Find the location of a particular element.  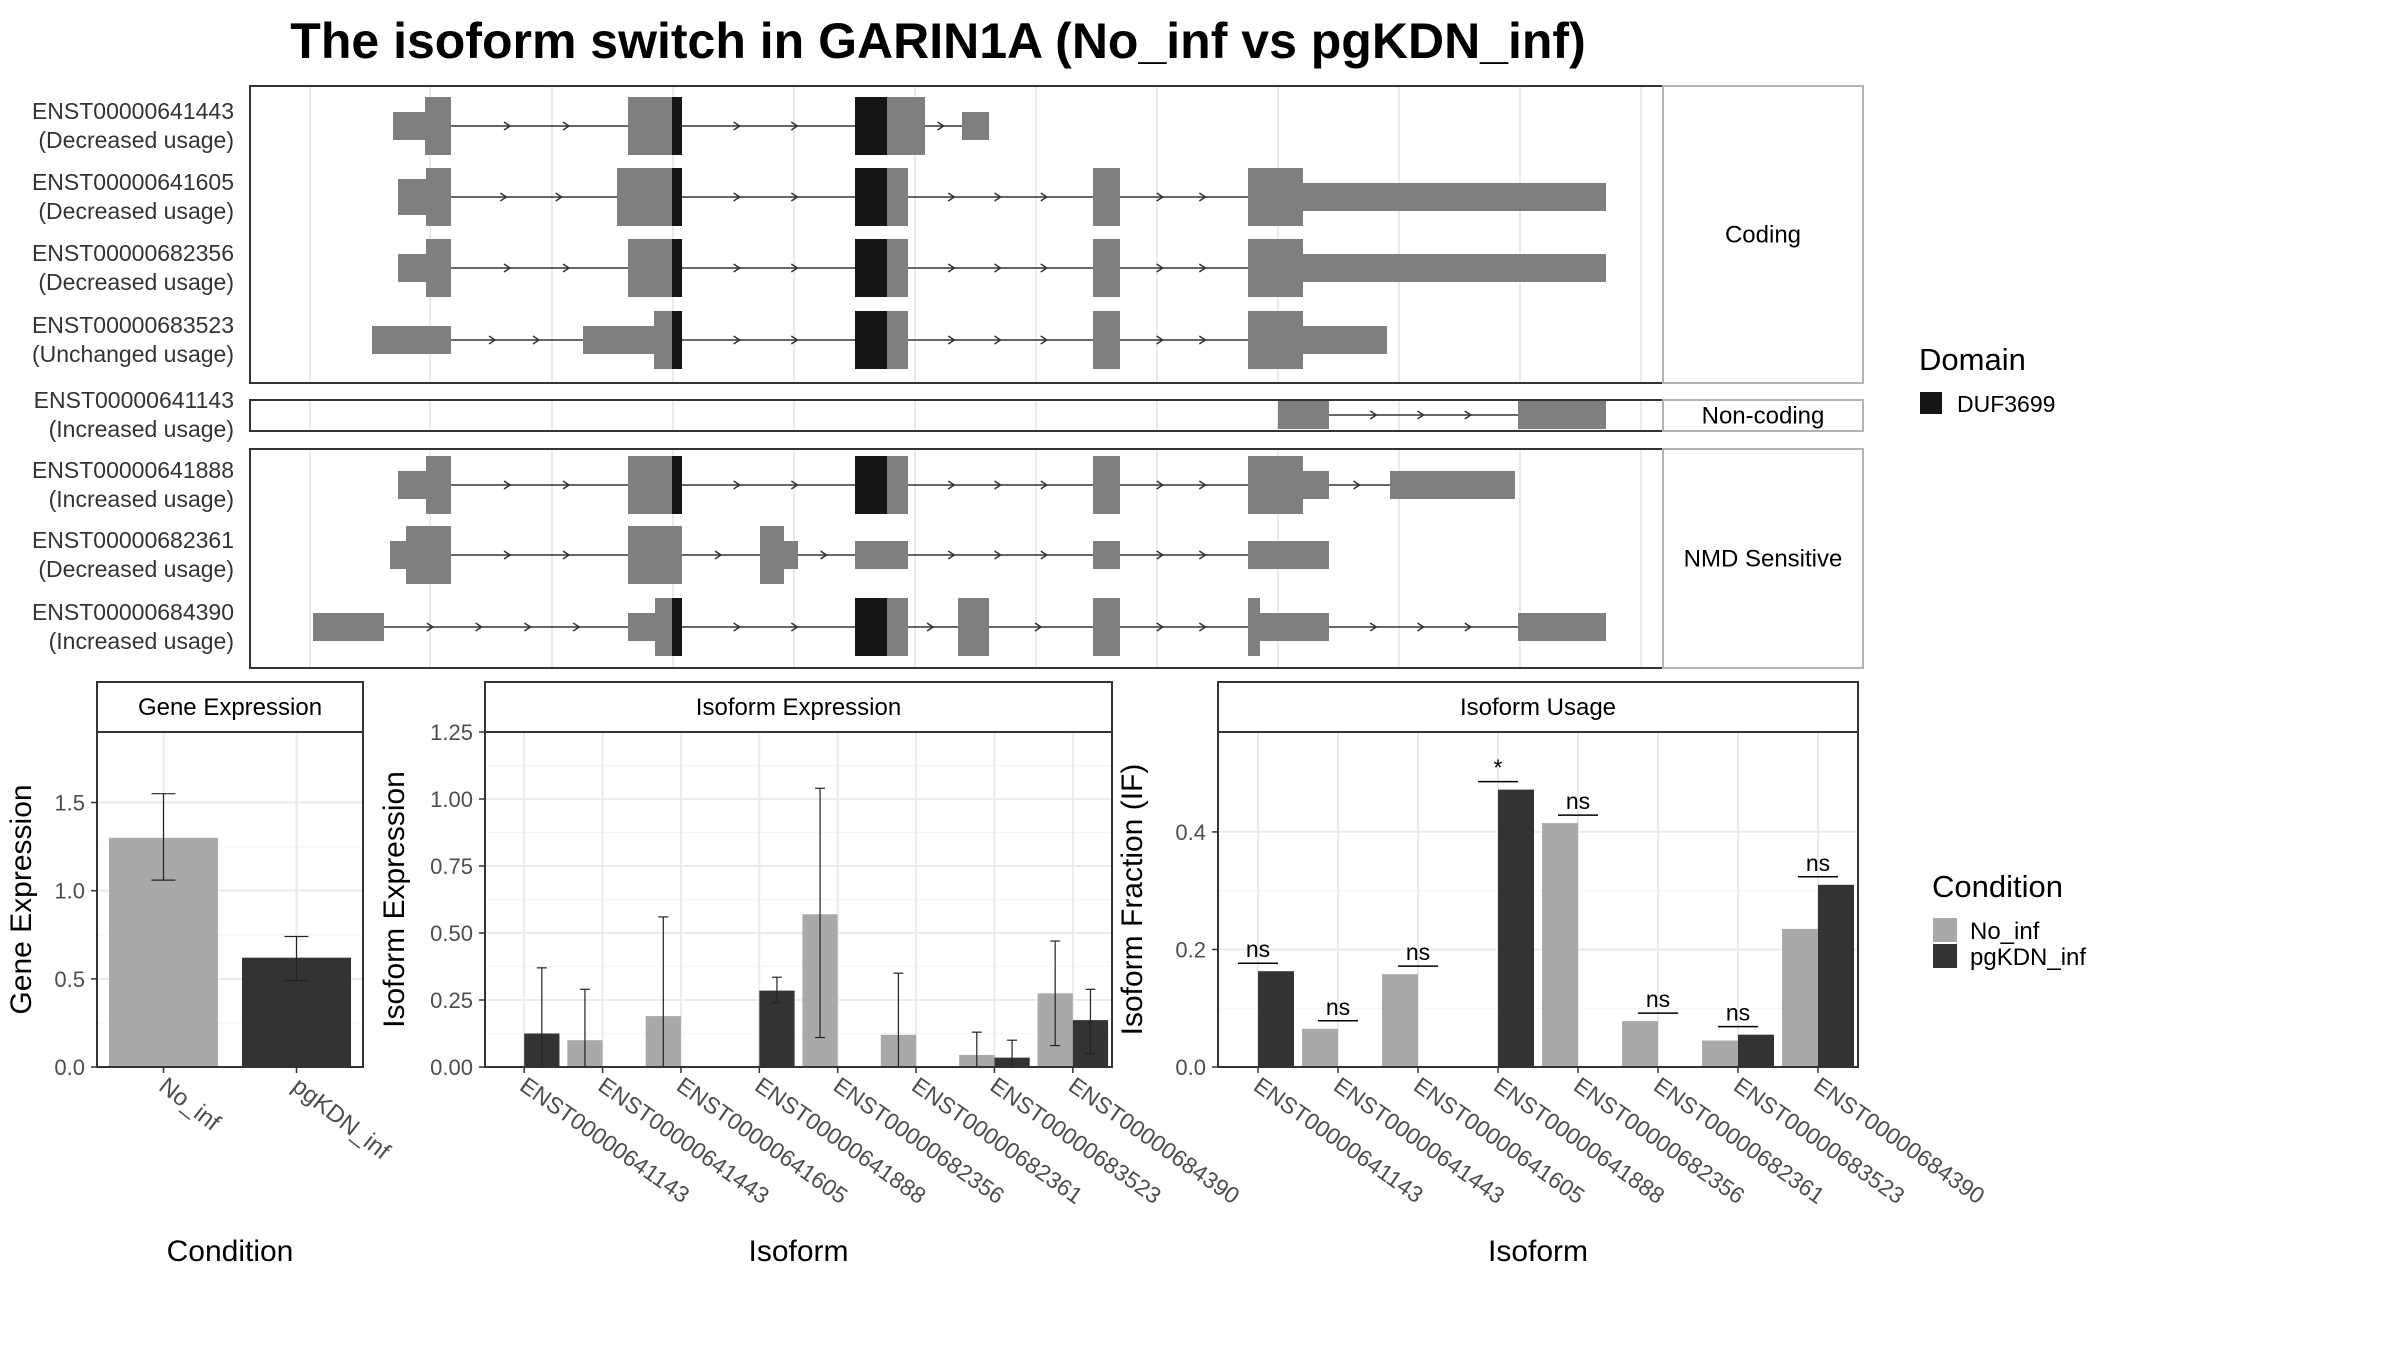

y-tick-label: 0.5 is located at coordinates (69, 979).